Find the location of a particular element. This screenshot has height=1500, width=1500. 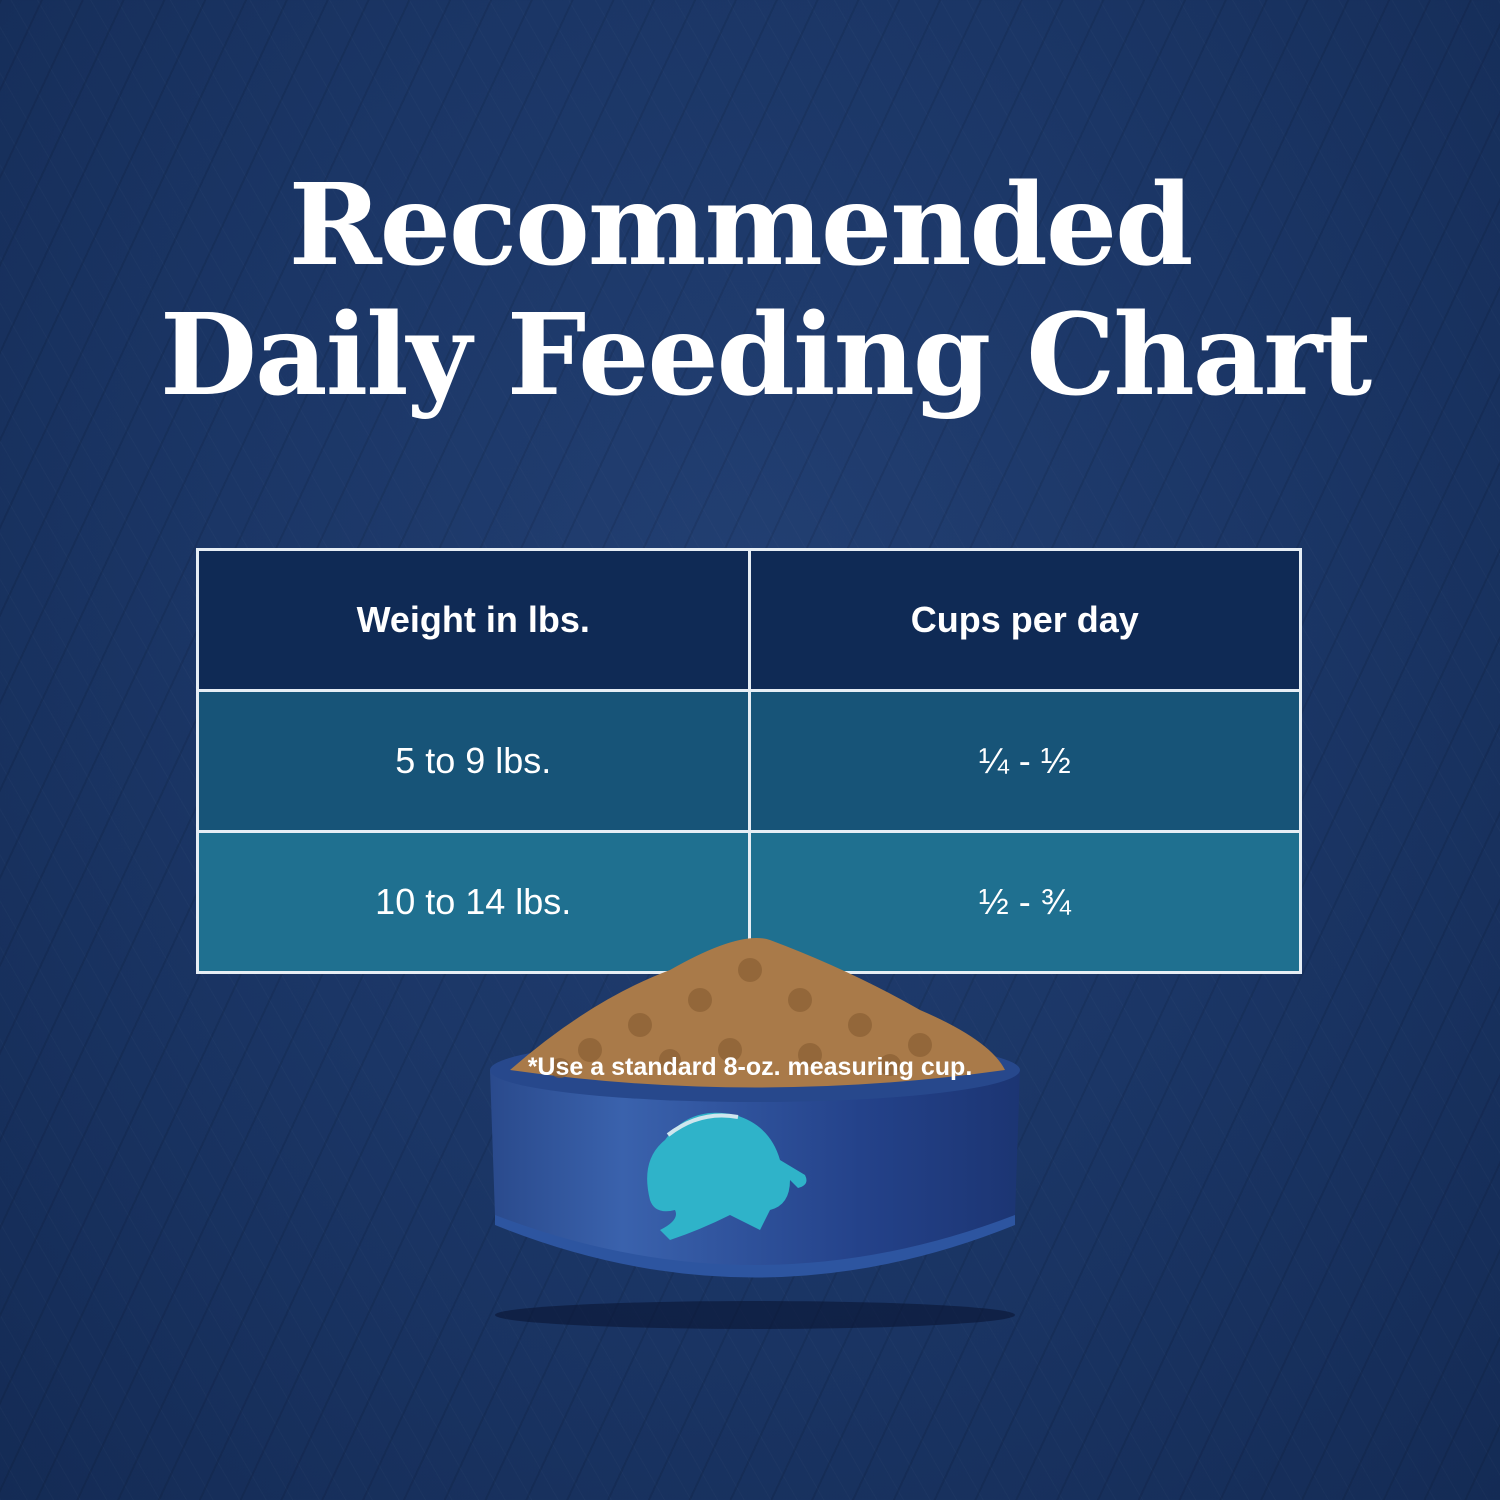

bison-icon is located at coordinates (727, 1176).